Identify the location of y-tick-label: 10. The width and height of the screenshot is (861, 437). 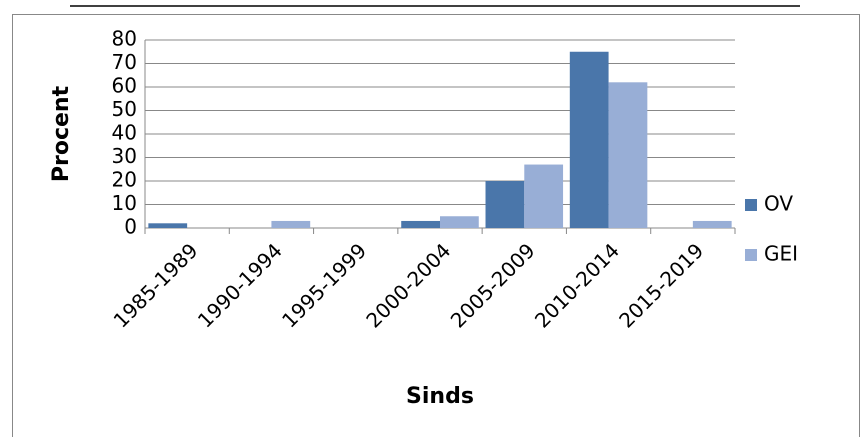
(124, 203).